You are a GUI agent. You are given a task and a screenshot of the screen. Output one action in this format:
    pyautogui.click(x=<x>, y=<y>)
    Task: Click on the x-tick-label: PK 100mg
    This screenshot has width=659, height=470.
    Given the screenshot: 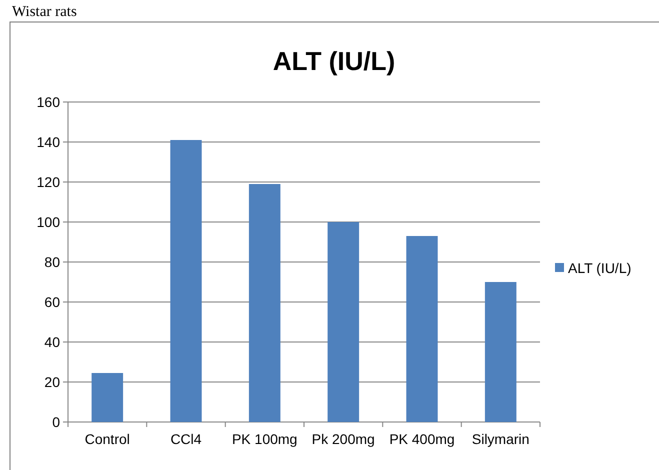 What is the action you would take?
    pyautogui.click(x=265, y=439)
    